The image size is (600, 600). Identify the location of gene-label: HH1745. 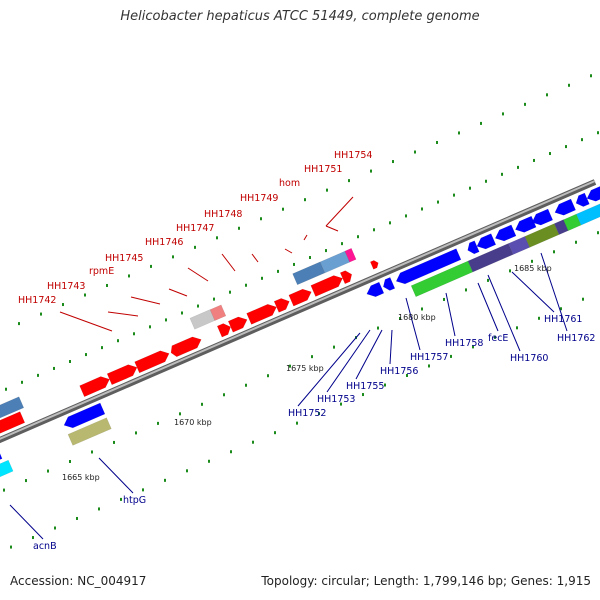
(124, 258).